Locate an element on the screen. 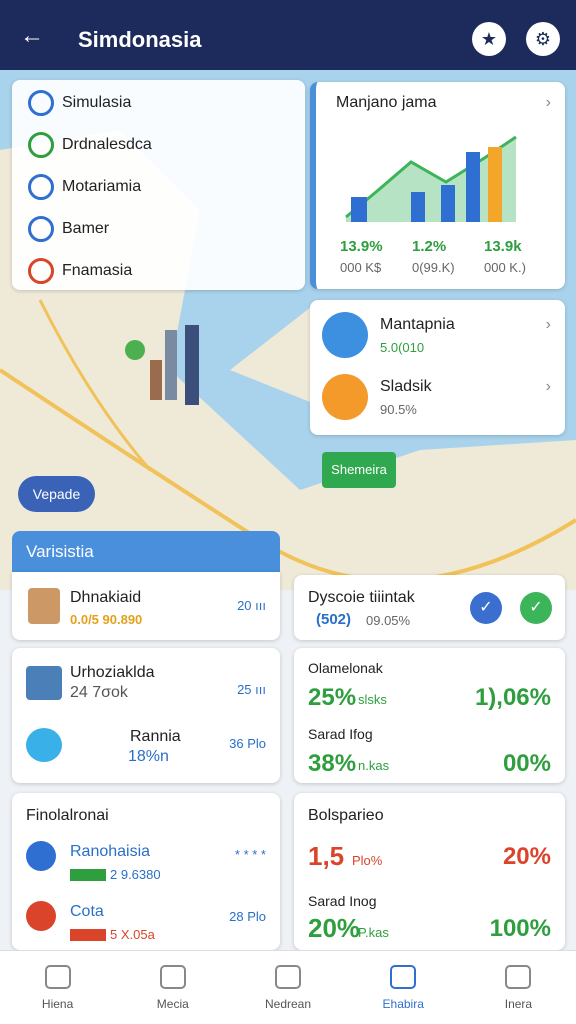 This screenshot has width=576, height=1024. card-title: Manjano jama is located at coordinates (386, 102).